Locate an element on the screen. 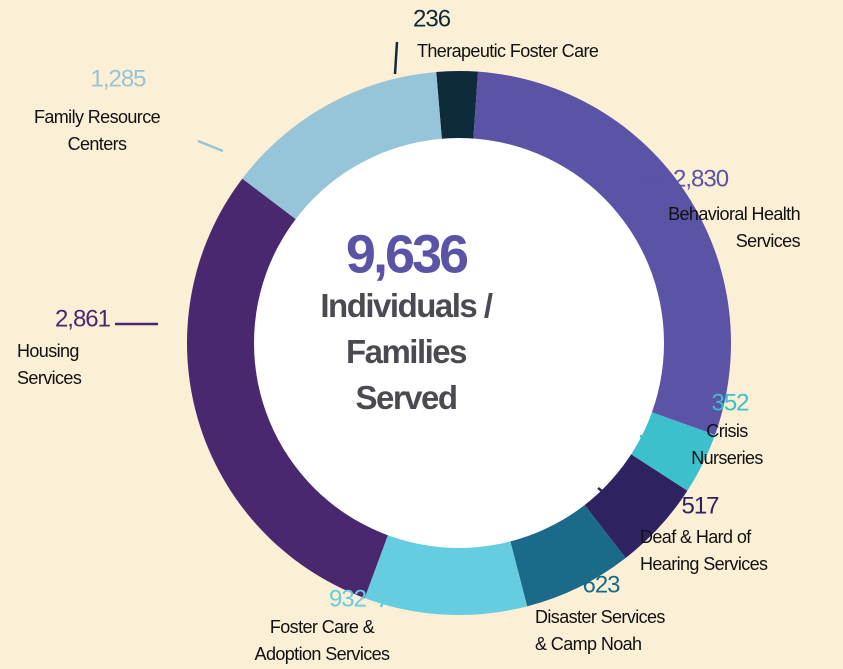  center-text: Individuals / Families Served is located at coordinates (406, 351).